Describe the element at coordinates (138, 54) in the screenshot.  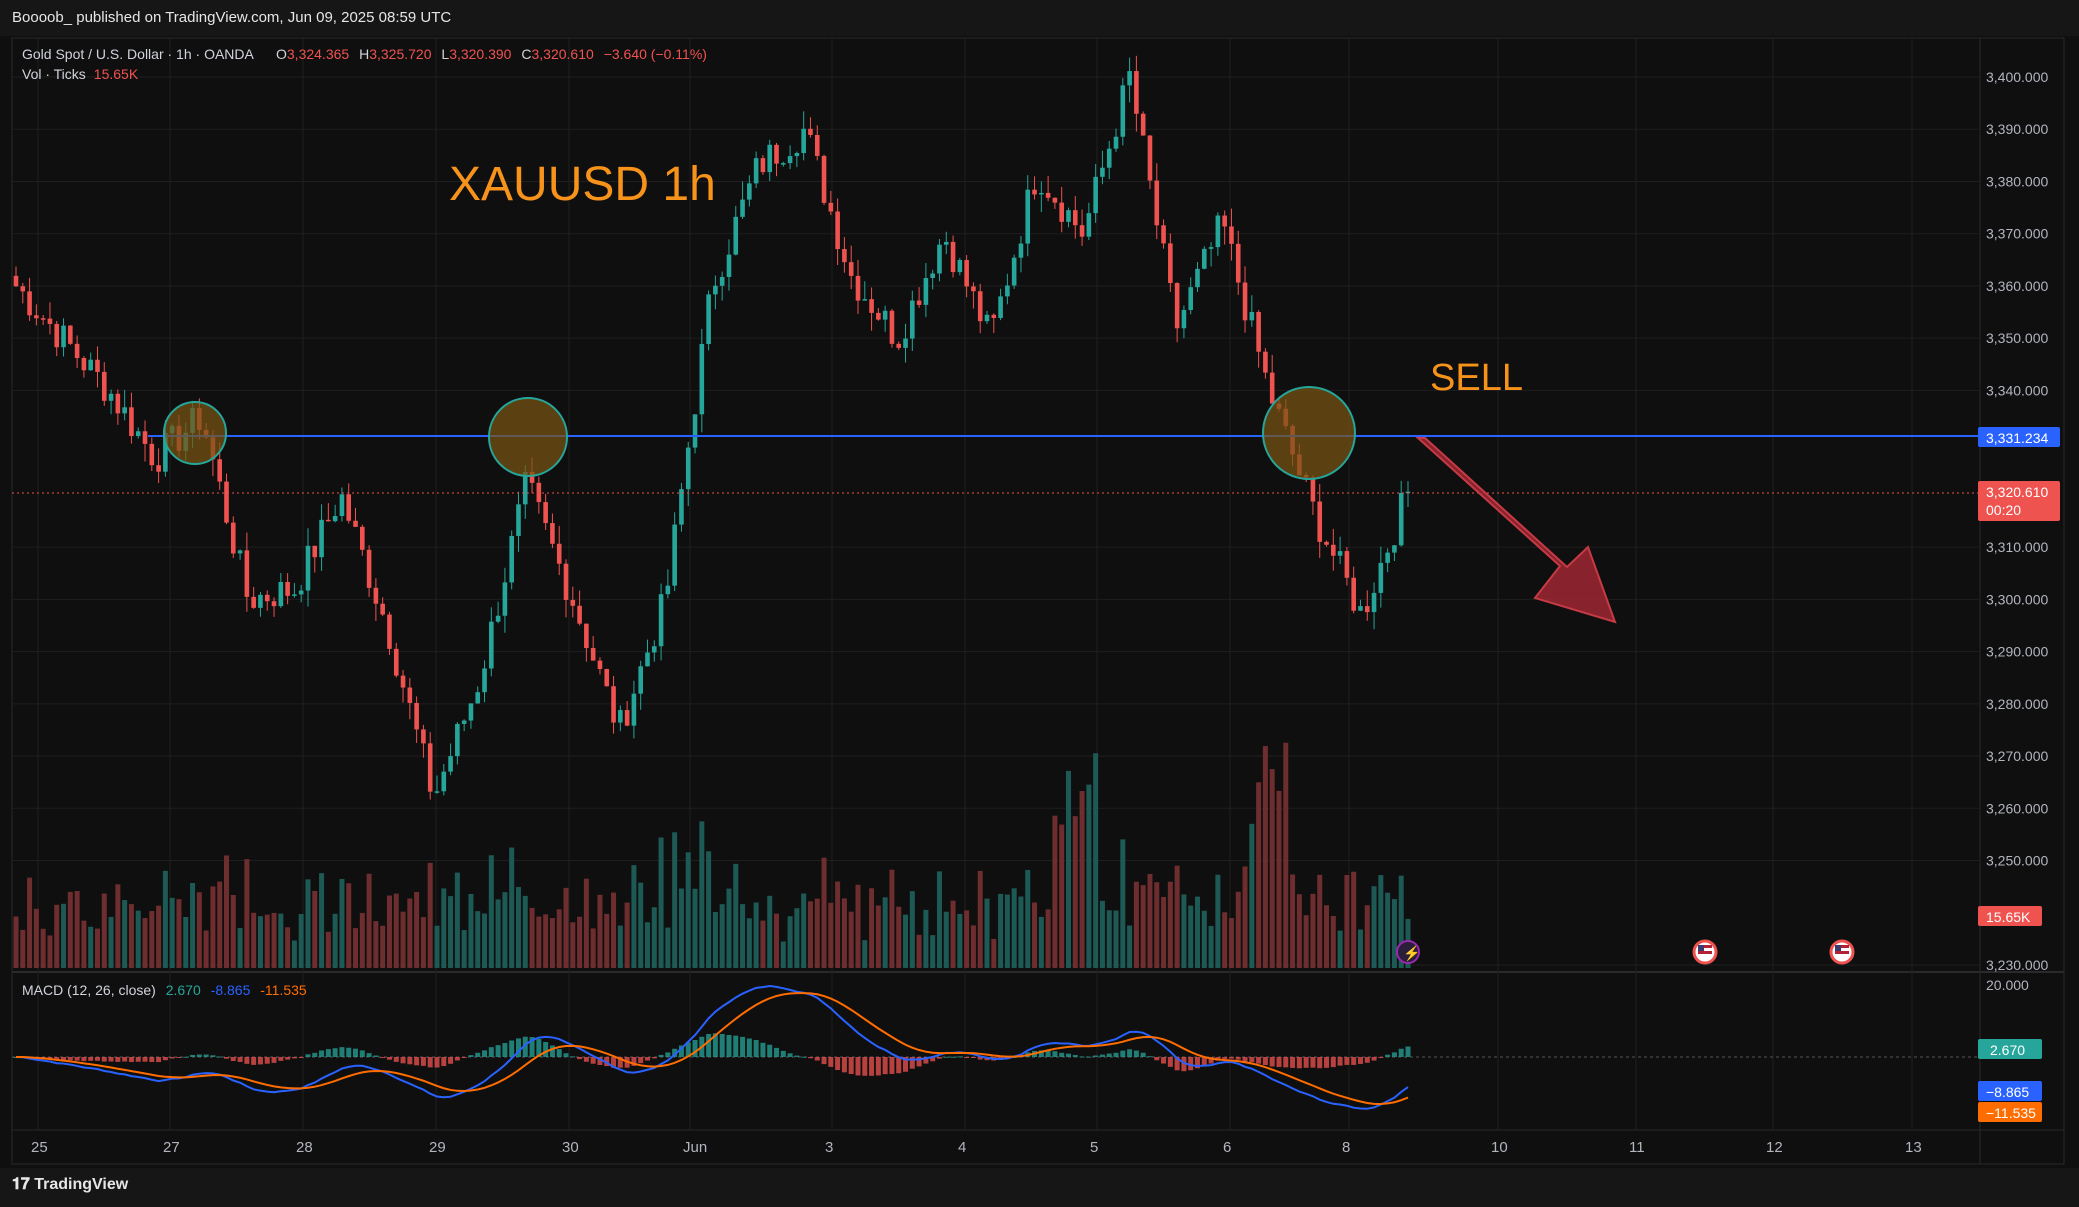
I see `symbol-label: Gold Spot / U.S. Dollar · 1h · OANDA` at that location.